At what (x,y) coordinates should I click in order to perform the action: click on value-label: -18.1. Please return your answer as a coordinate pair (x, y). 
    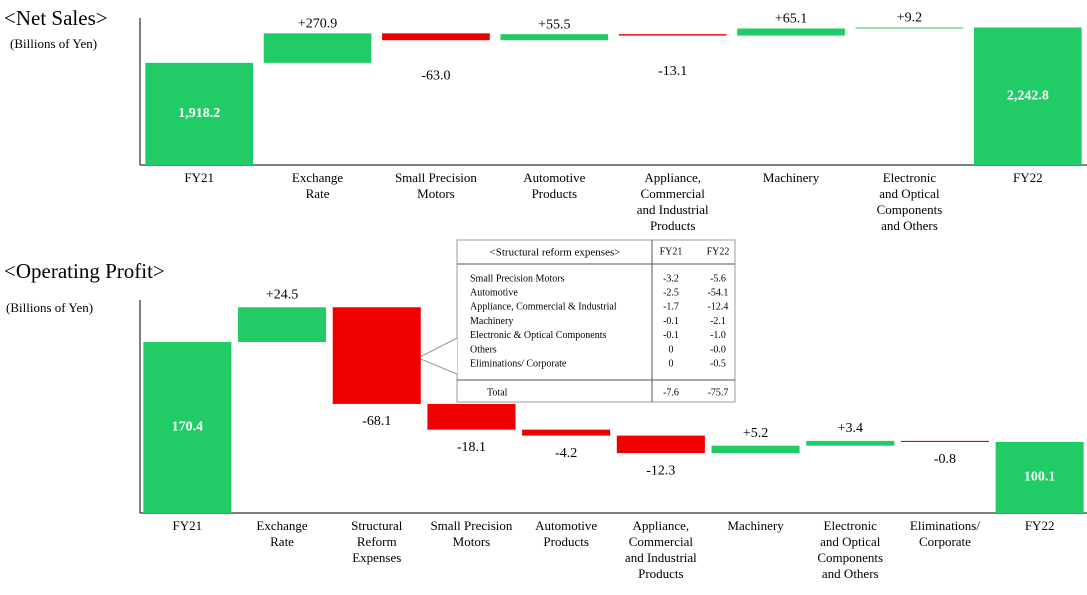
    Looking at the image, I should click on (471, 447).